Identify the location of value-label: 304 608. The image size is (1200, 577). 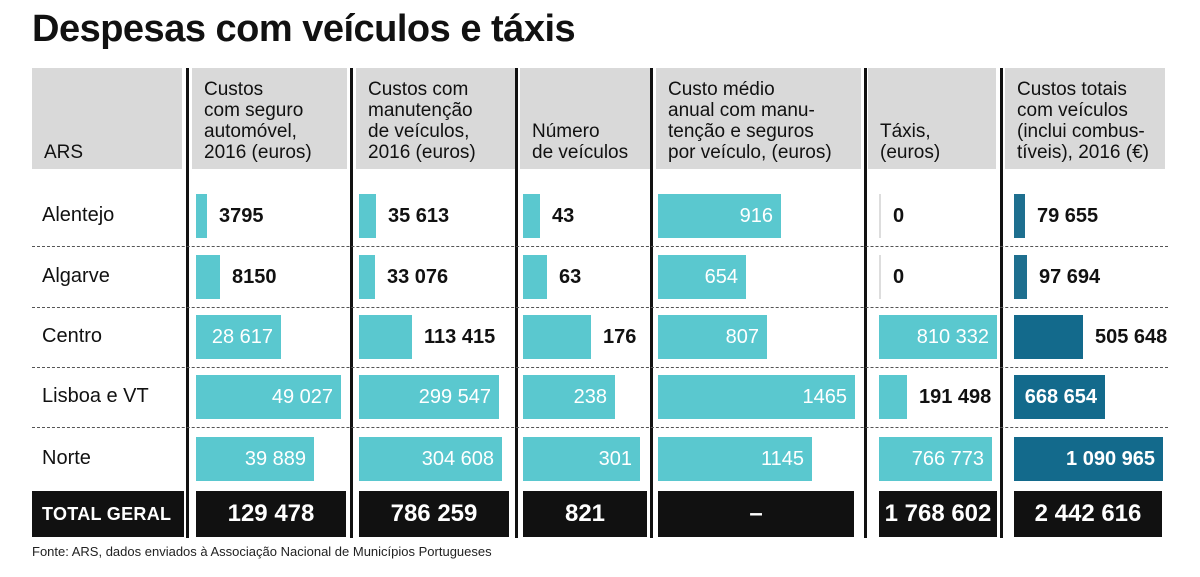
(457, 459).